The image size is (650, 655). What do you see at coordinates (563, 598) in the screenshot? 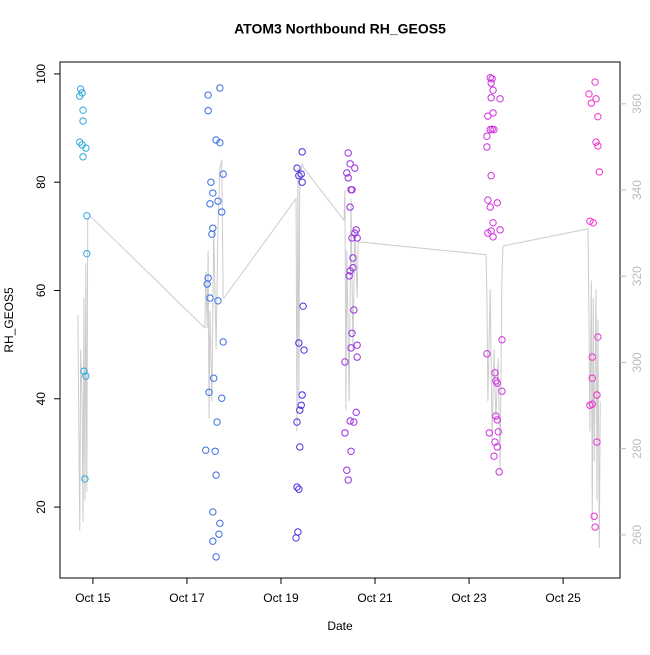
I see `x-tick-label: Oct 25` at bounding box center [563, 598].